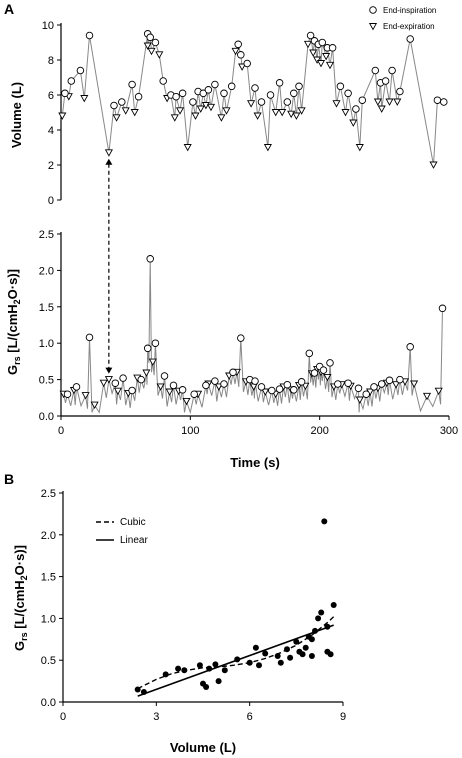 The image size is (462, 758). What do you see at coordinates (48, 536) in the screenshot?
I see `scatter-y-tick-label: 2.0` at bounding box center [48, 536].